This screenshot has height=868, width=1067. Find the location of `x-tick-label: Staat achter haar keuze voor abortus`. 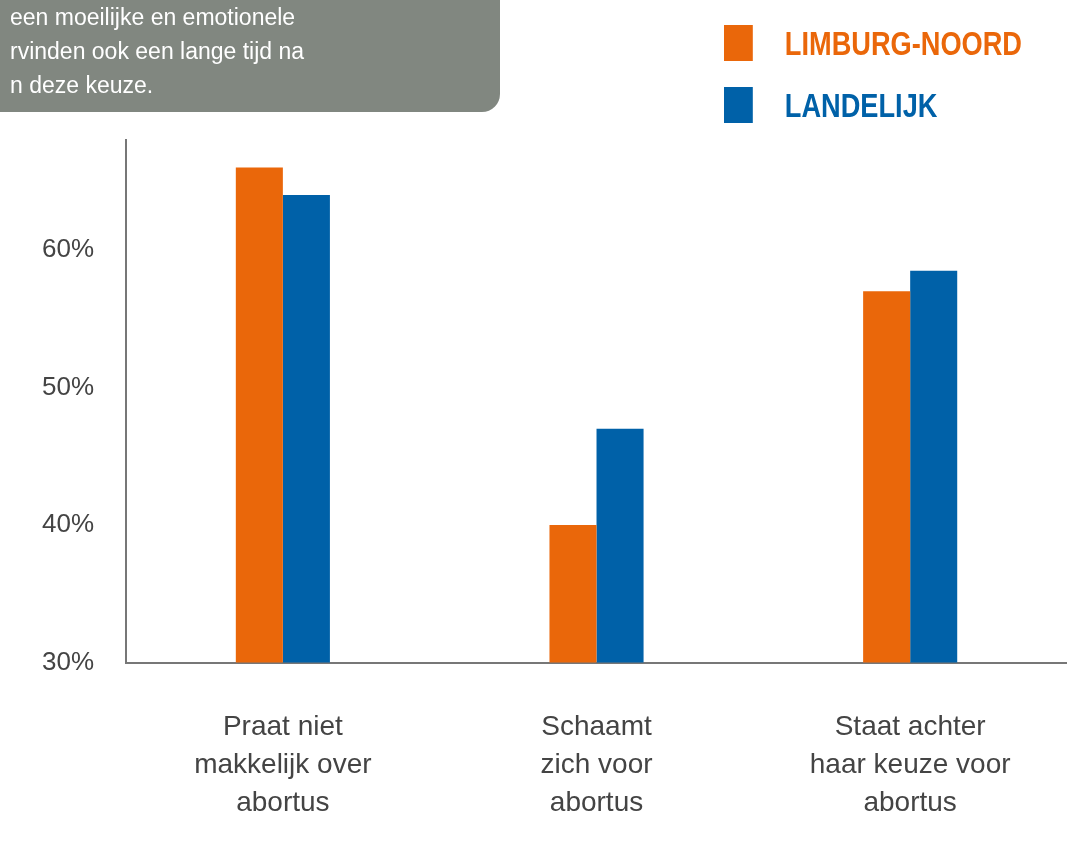

x-tick-label: Staat achter haar keuze voor abortus is located at coordinates (910, 763).